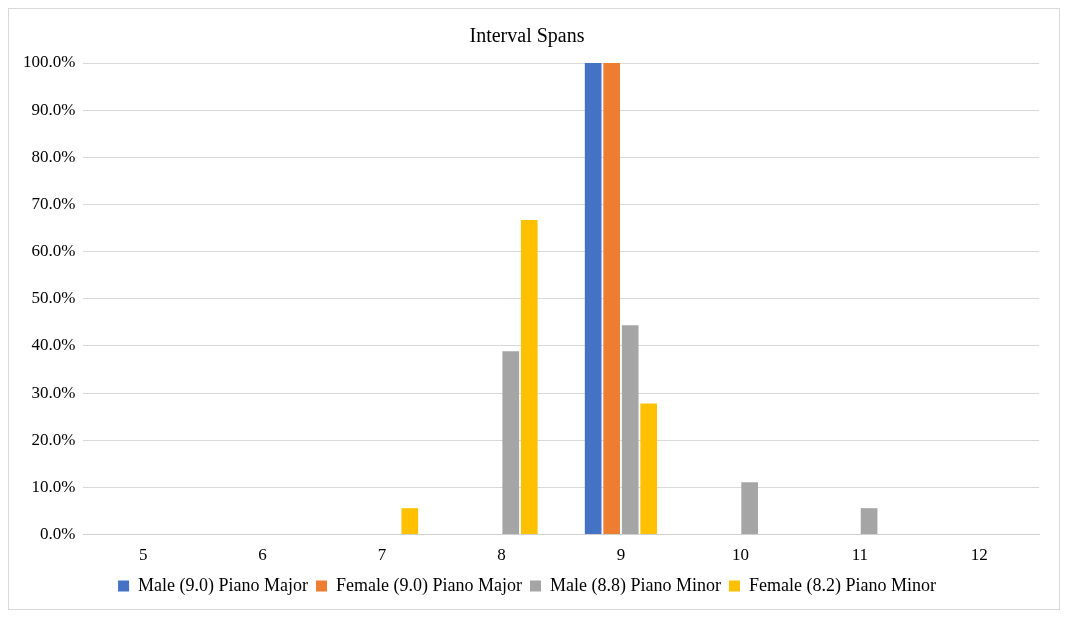  Describe the element at coordinates (49, 62) in the screenshot. I see `y-tick-label: 100.0%` at that location.